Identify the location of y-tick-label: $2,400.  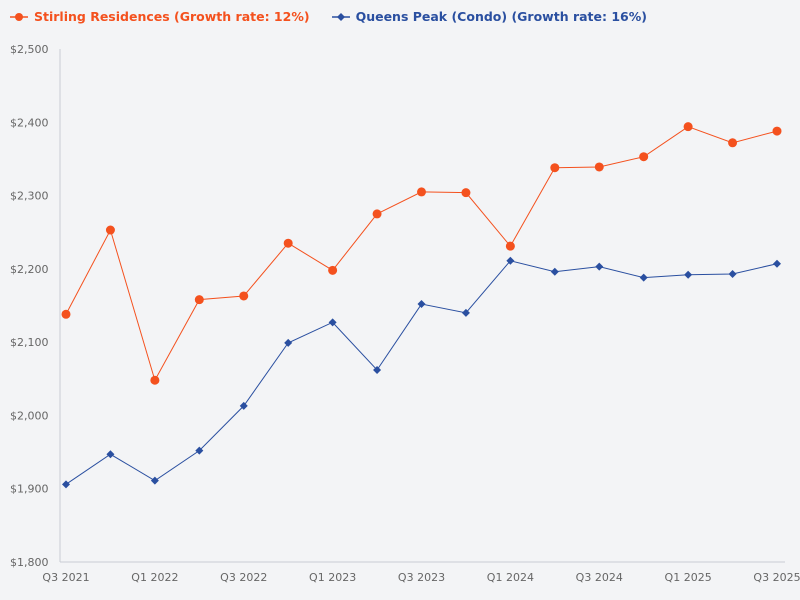
(29, 122).